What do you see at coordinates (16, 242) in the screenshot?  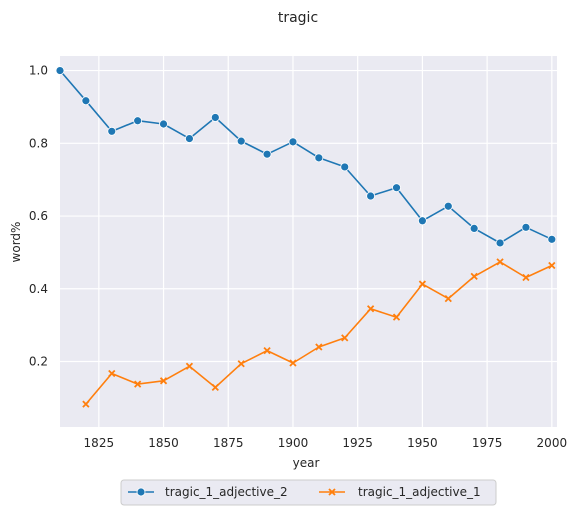 I see `y-axis-label: word%` at bounding box center [16, 242].